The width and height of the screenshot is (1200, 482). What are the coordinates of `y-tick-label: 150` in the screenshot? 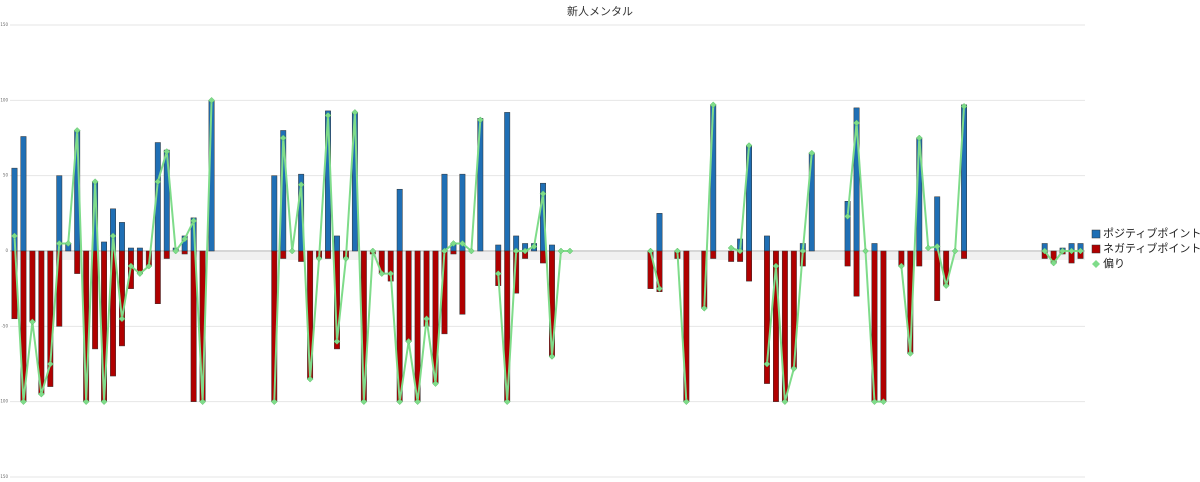 It's located at (4, 24).